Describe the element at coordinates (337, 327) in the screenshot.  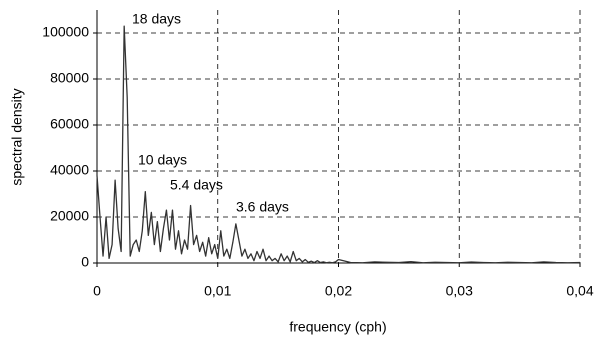
I see `x-axis-label: frequency (cph)` at that location.